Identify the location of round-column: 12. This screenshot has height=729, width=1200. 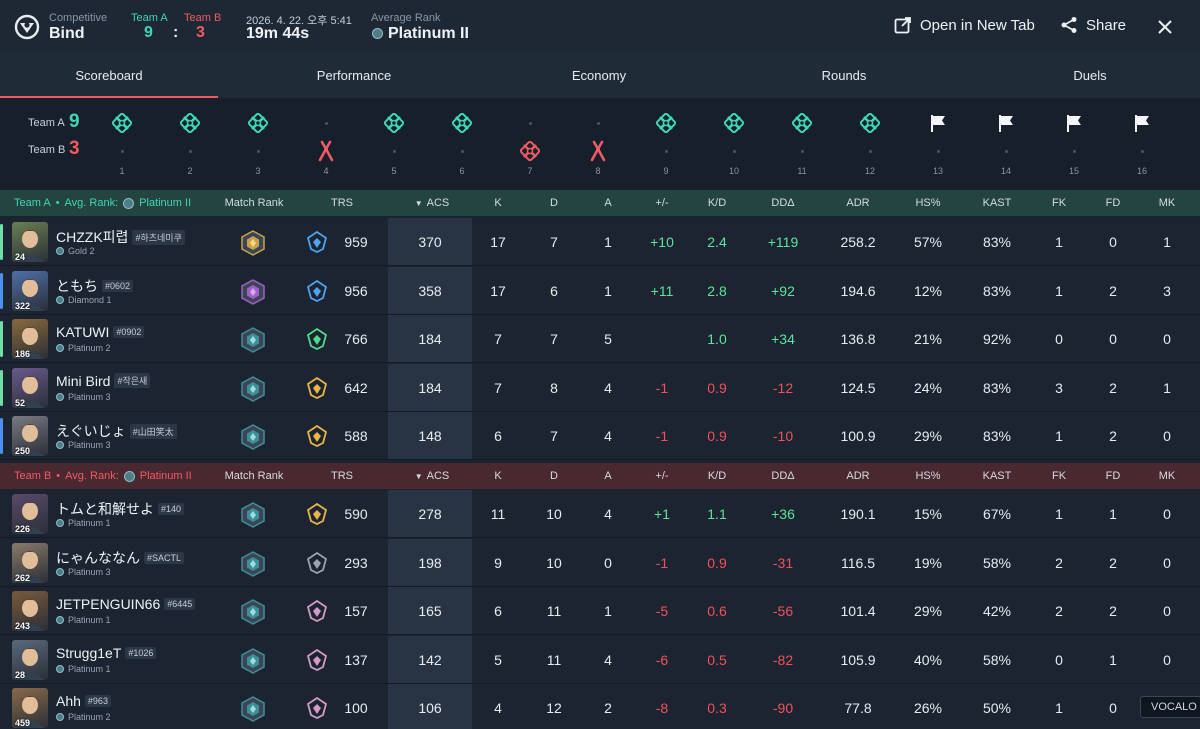
(870, 144).